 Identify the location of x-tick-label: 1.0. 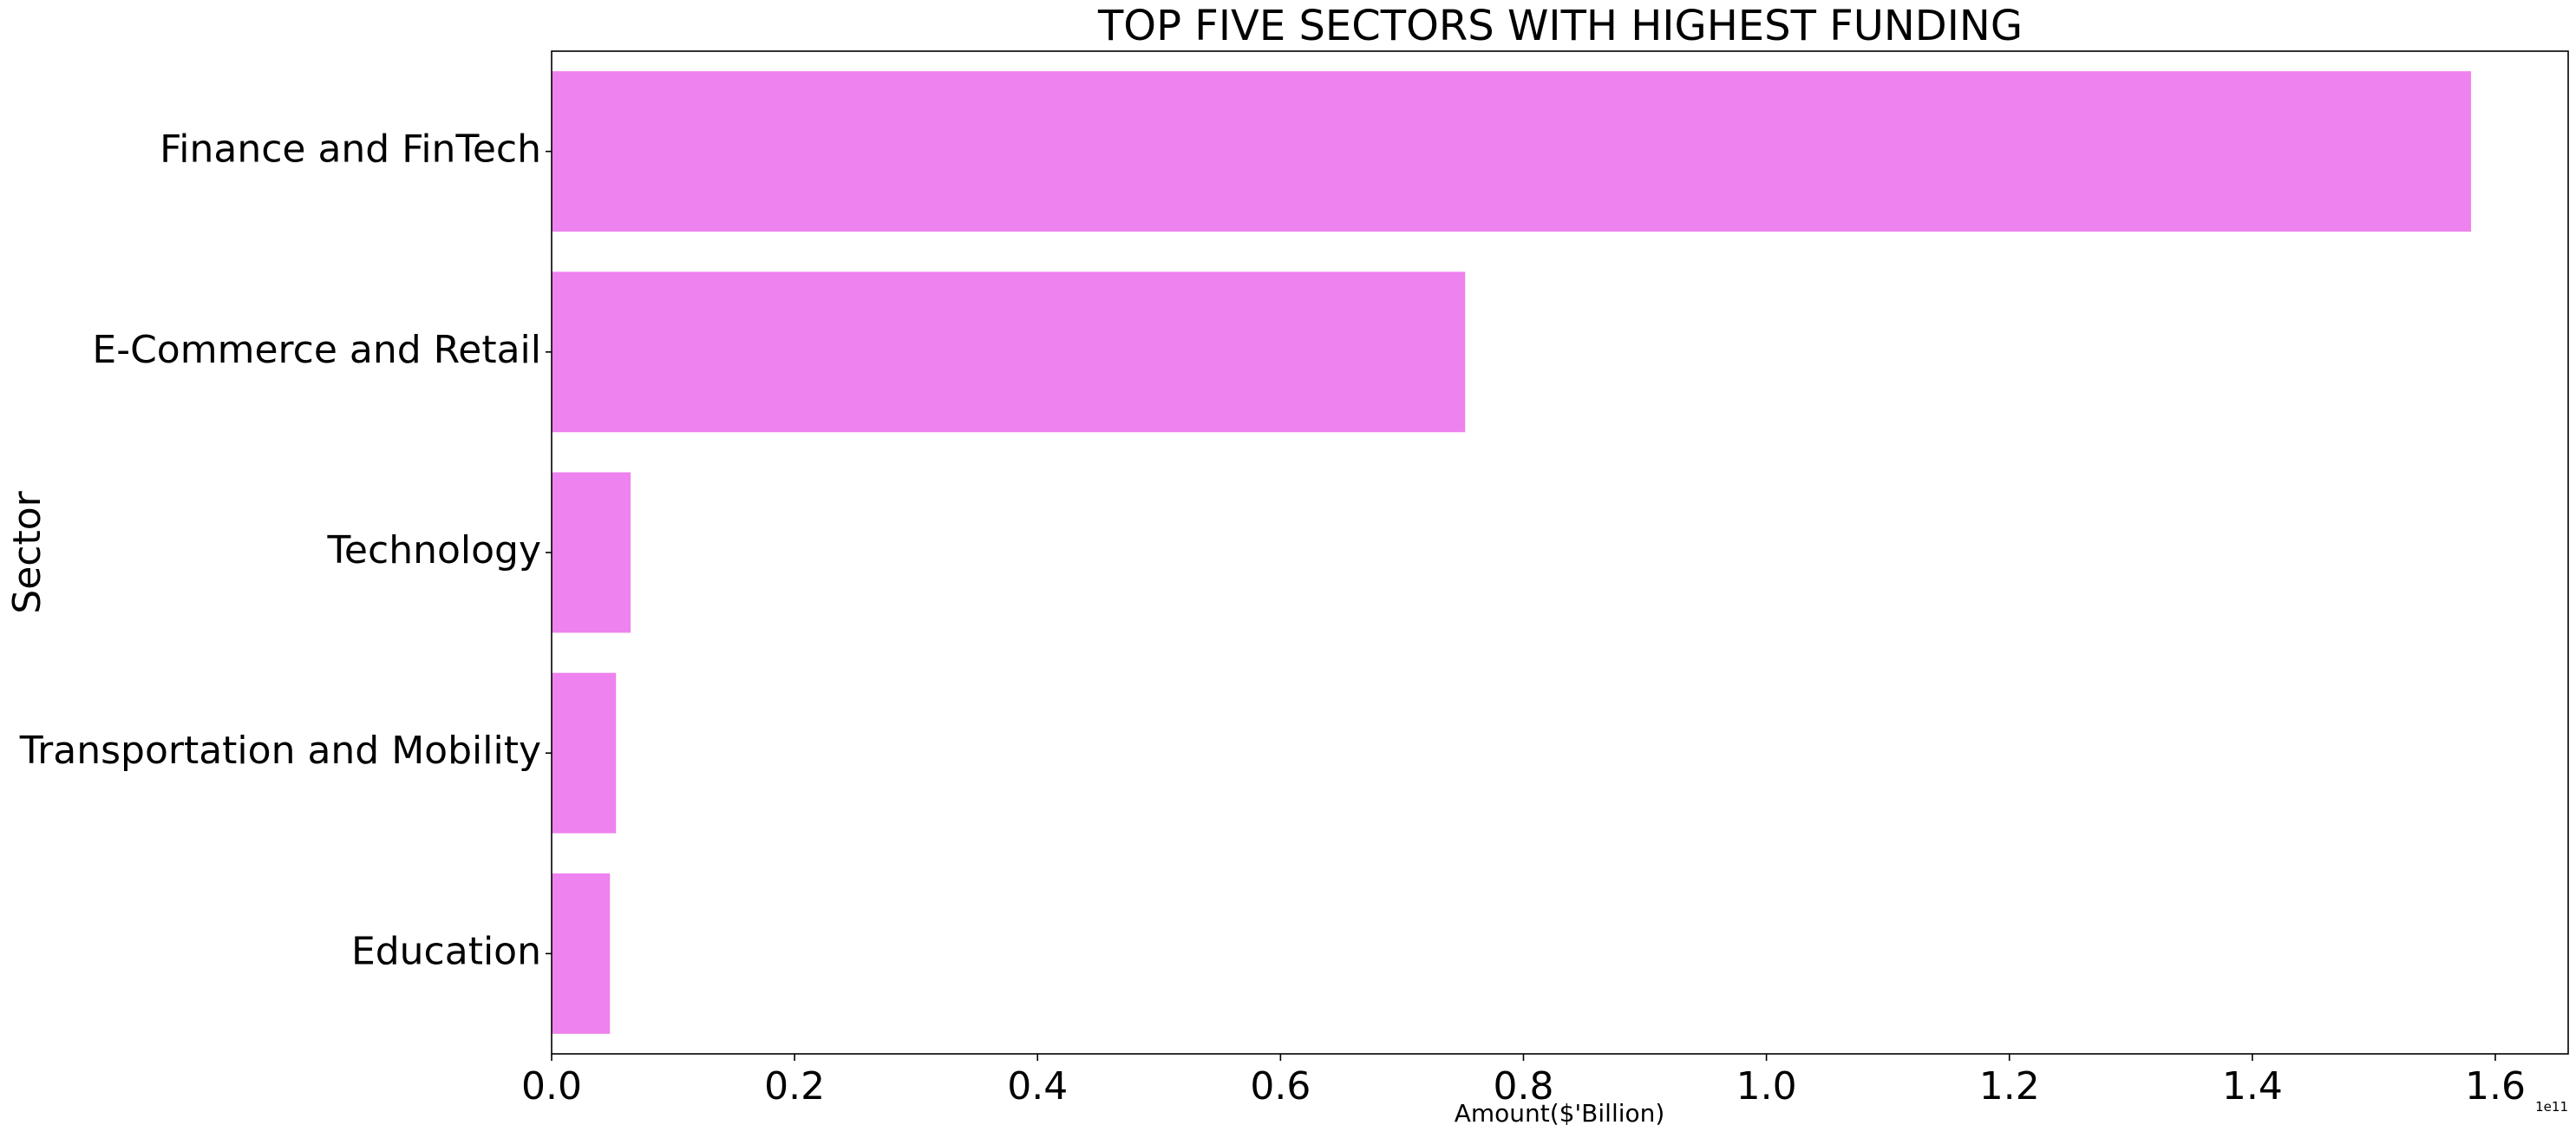
(1766, 1086).